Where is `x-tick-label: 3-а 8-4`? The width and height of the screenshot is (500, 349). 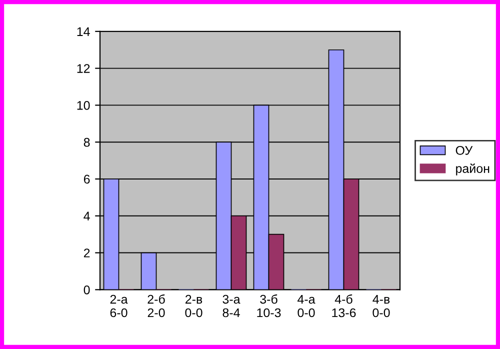
x-tick-label: 3-а 8-4 is located at coordinates (231, 306).